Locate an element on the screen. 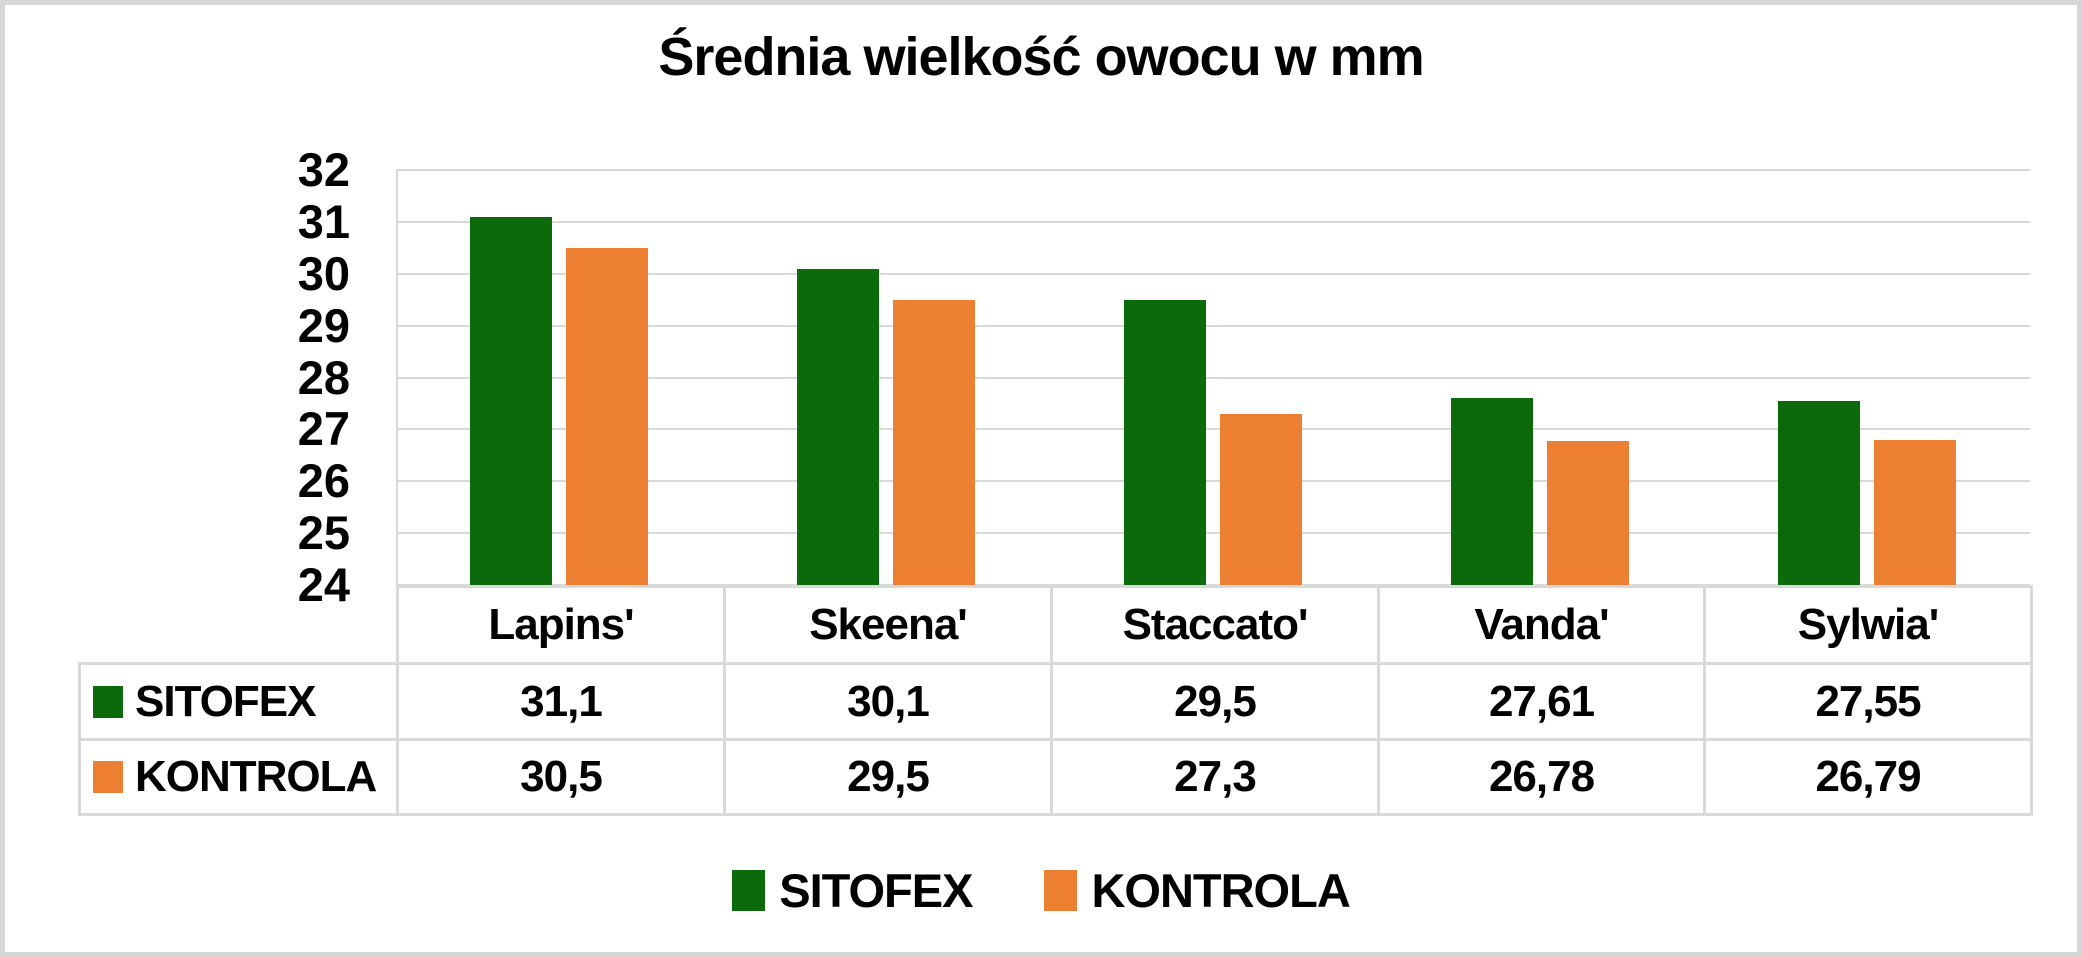 The width and height of the screenshot is (2082, 957). y-axis-tick-label: 26 is located at coordinates (323, 481).